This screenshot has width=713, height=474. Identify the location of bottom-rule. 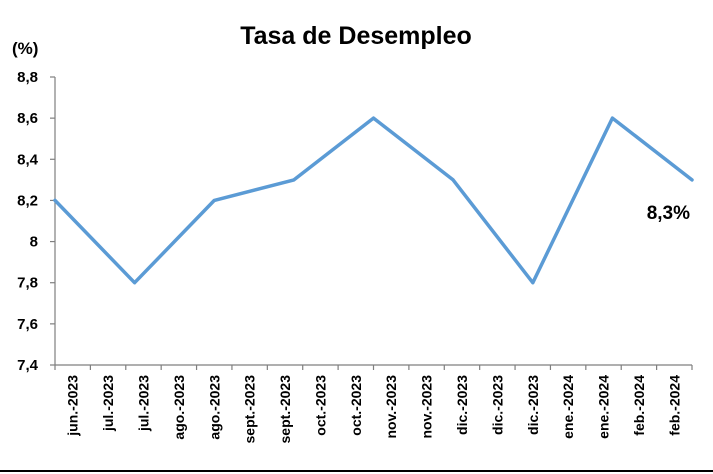
(356, 471).